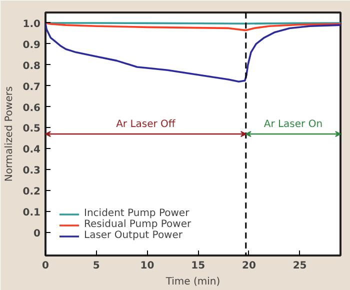 The image size is (350, 290). What do you see at coordinates (31, 108) in the screenshot?
I see `y-tick-label: 0.6` at bounding box center [31, 108].